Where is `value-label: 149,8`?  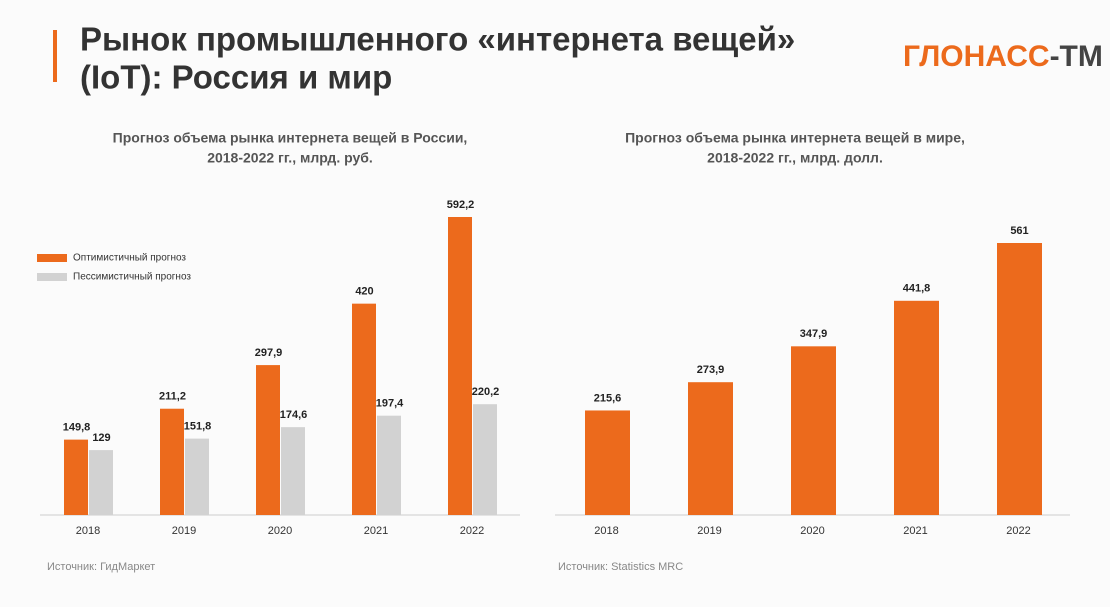 value-label: 149,8 is located at coordinates (77, 428).